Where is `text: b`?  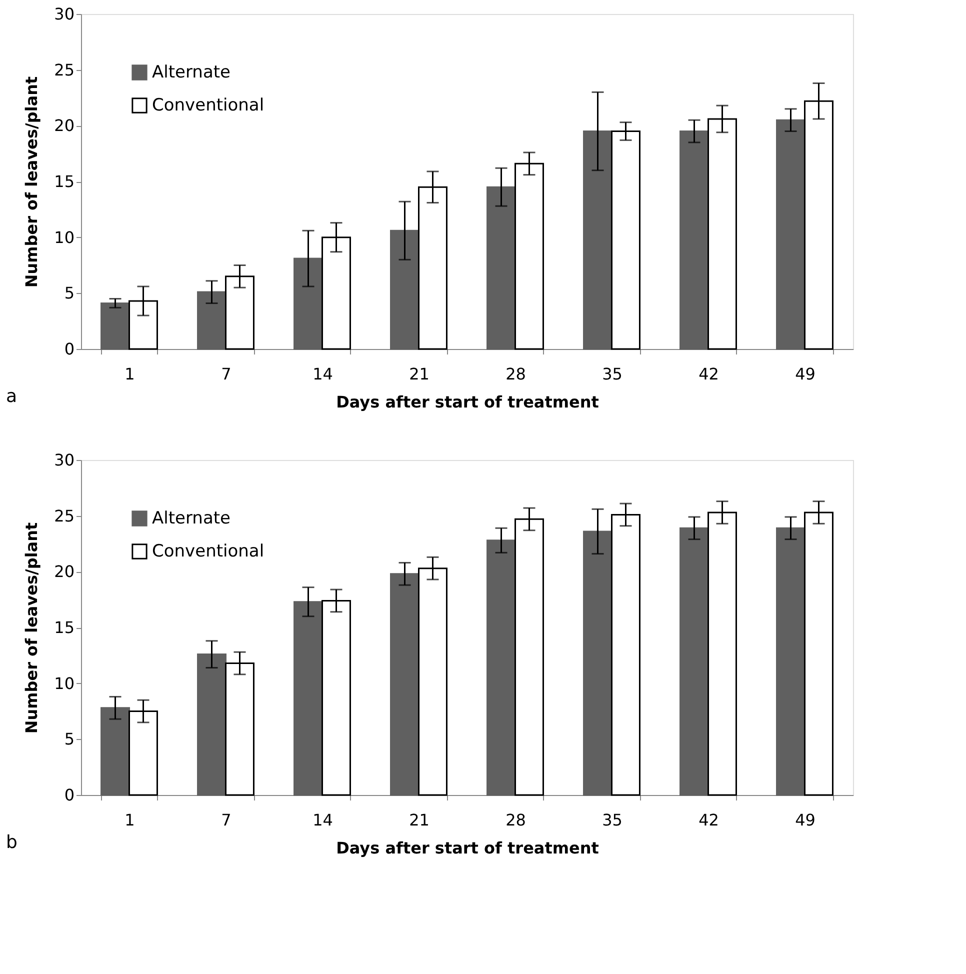
text: b is located at coordinates (12, 842).